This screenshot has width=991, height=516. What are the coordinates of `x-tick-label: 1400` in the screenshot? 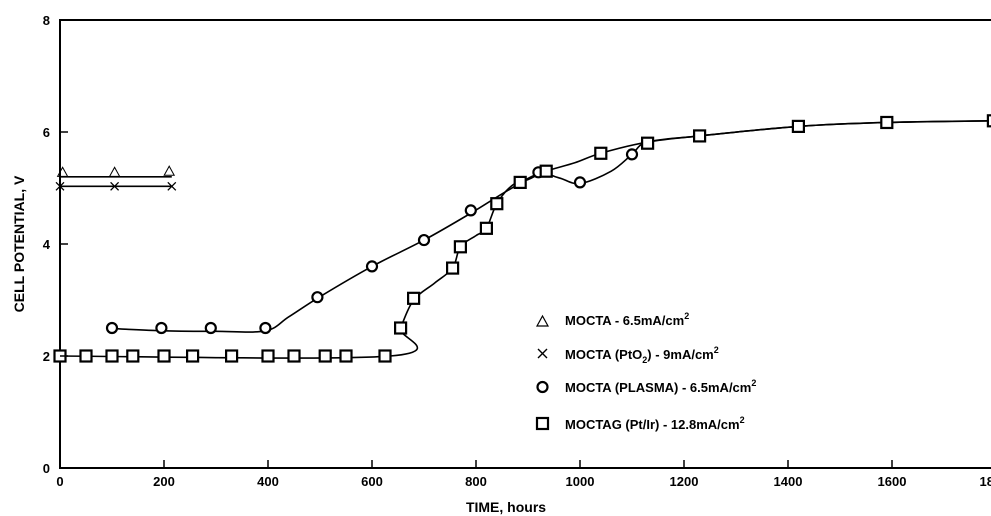 It's located at (788, 481).